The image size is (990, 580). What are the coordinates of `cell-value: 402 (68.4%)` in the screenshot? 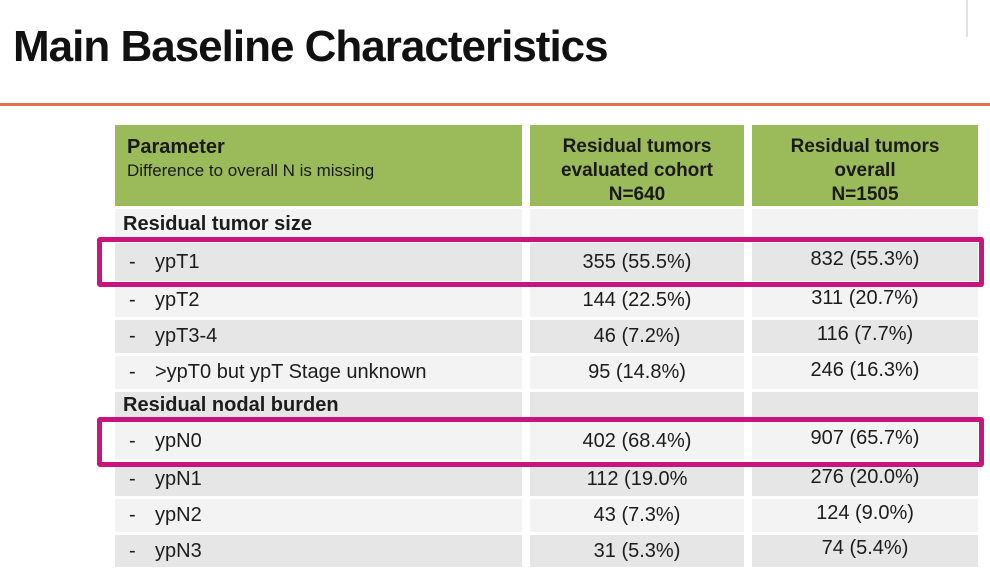 It's located at (637, 441).